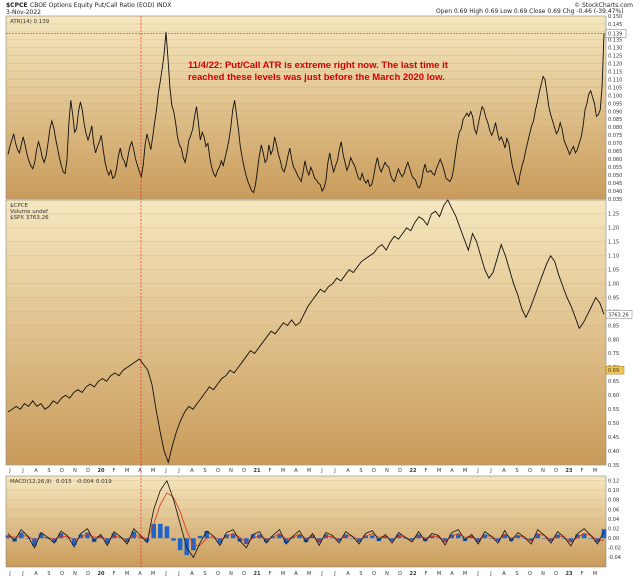  I want to click on atr-tick-label: 0.045, so click(615, 184).